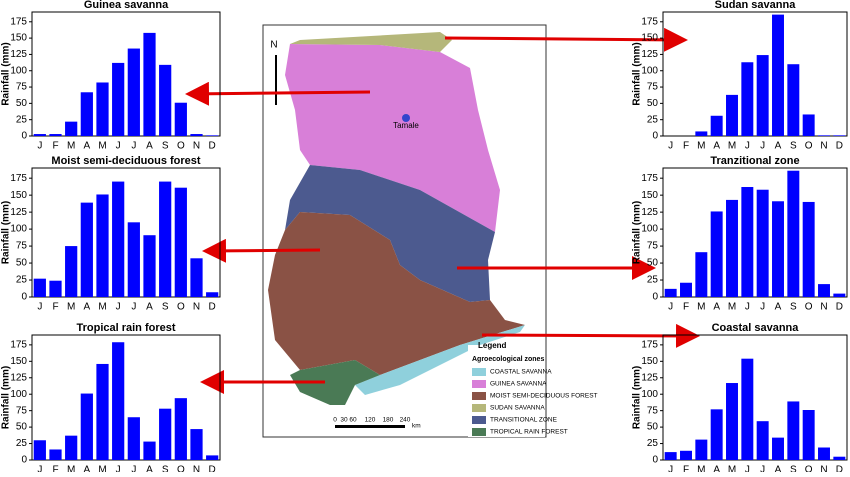 This screenshot has height=477, width=850. Describe the element at coordinates (440, 360) in the screenshot. I see `zone-coastal` at that location.